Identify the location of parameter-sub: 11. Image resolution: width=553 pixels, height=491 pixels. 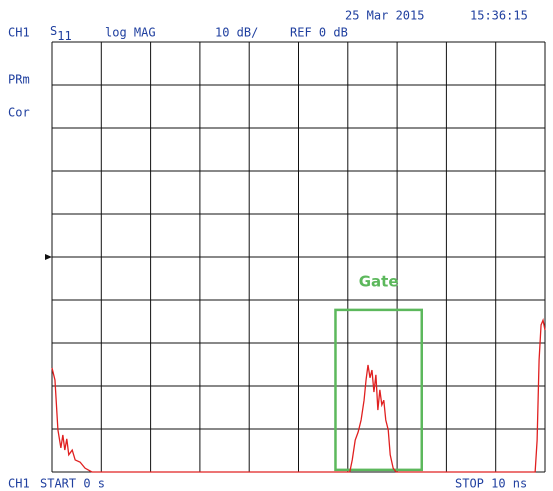
(64, 36).